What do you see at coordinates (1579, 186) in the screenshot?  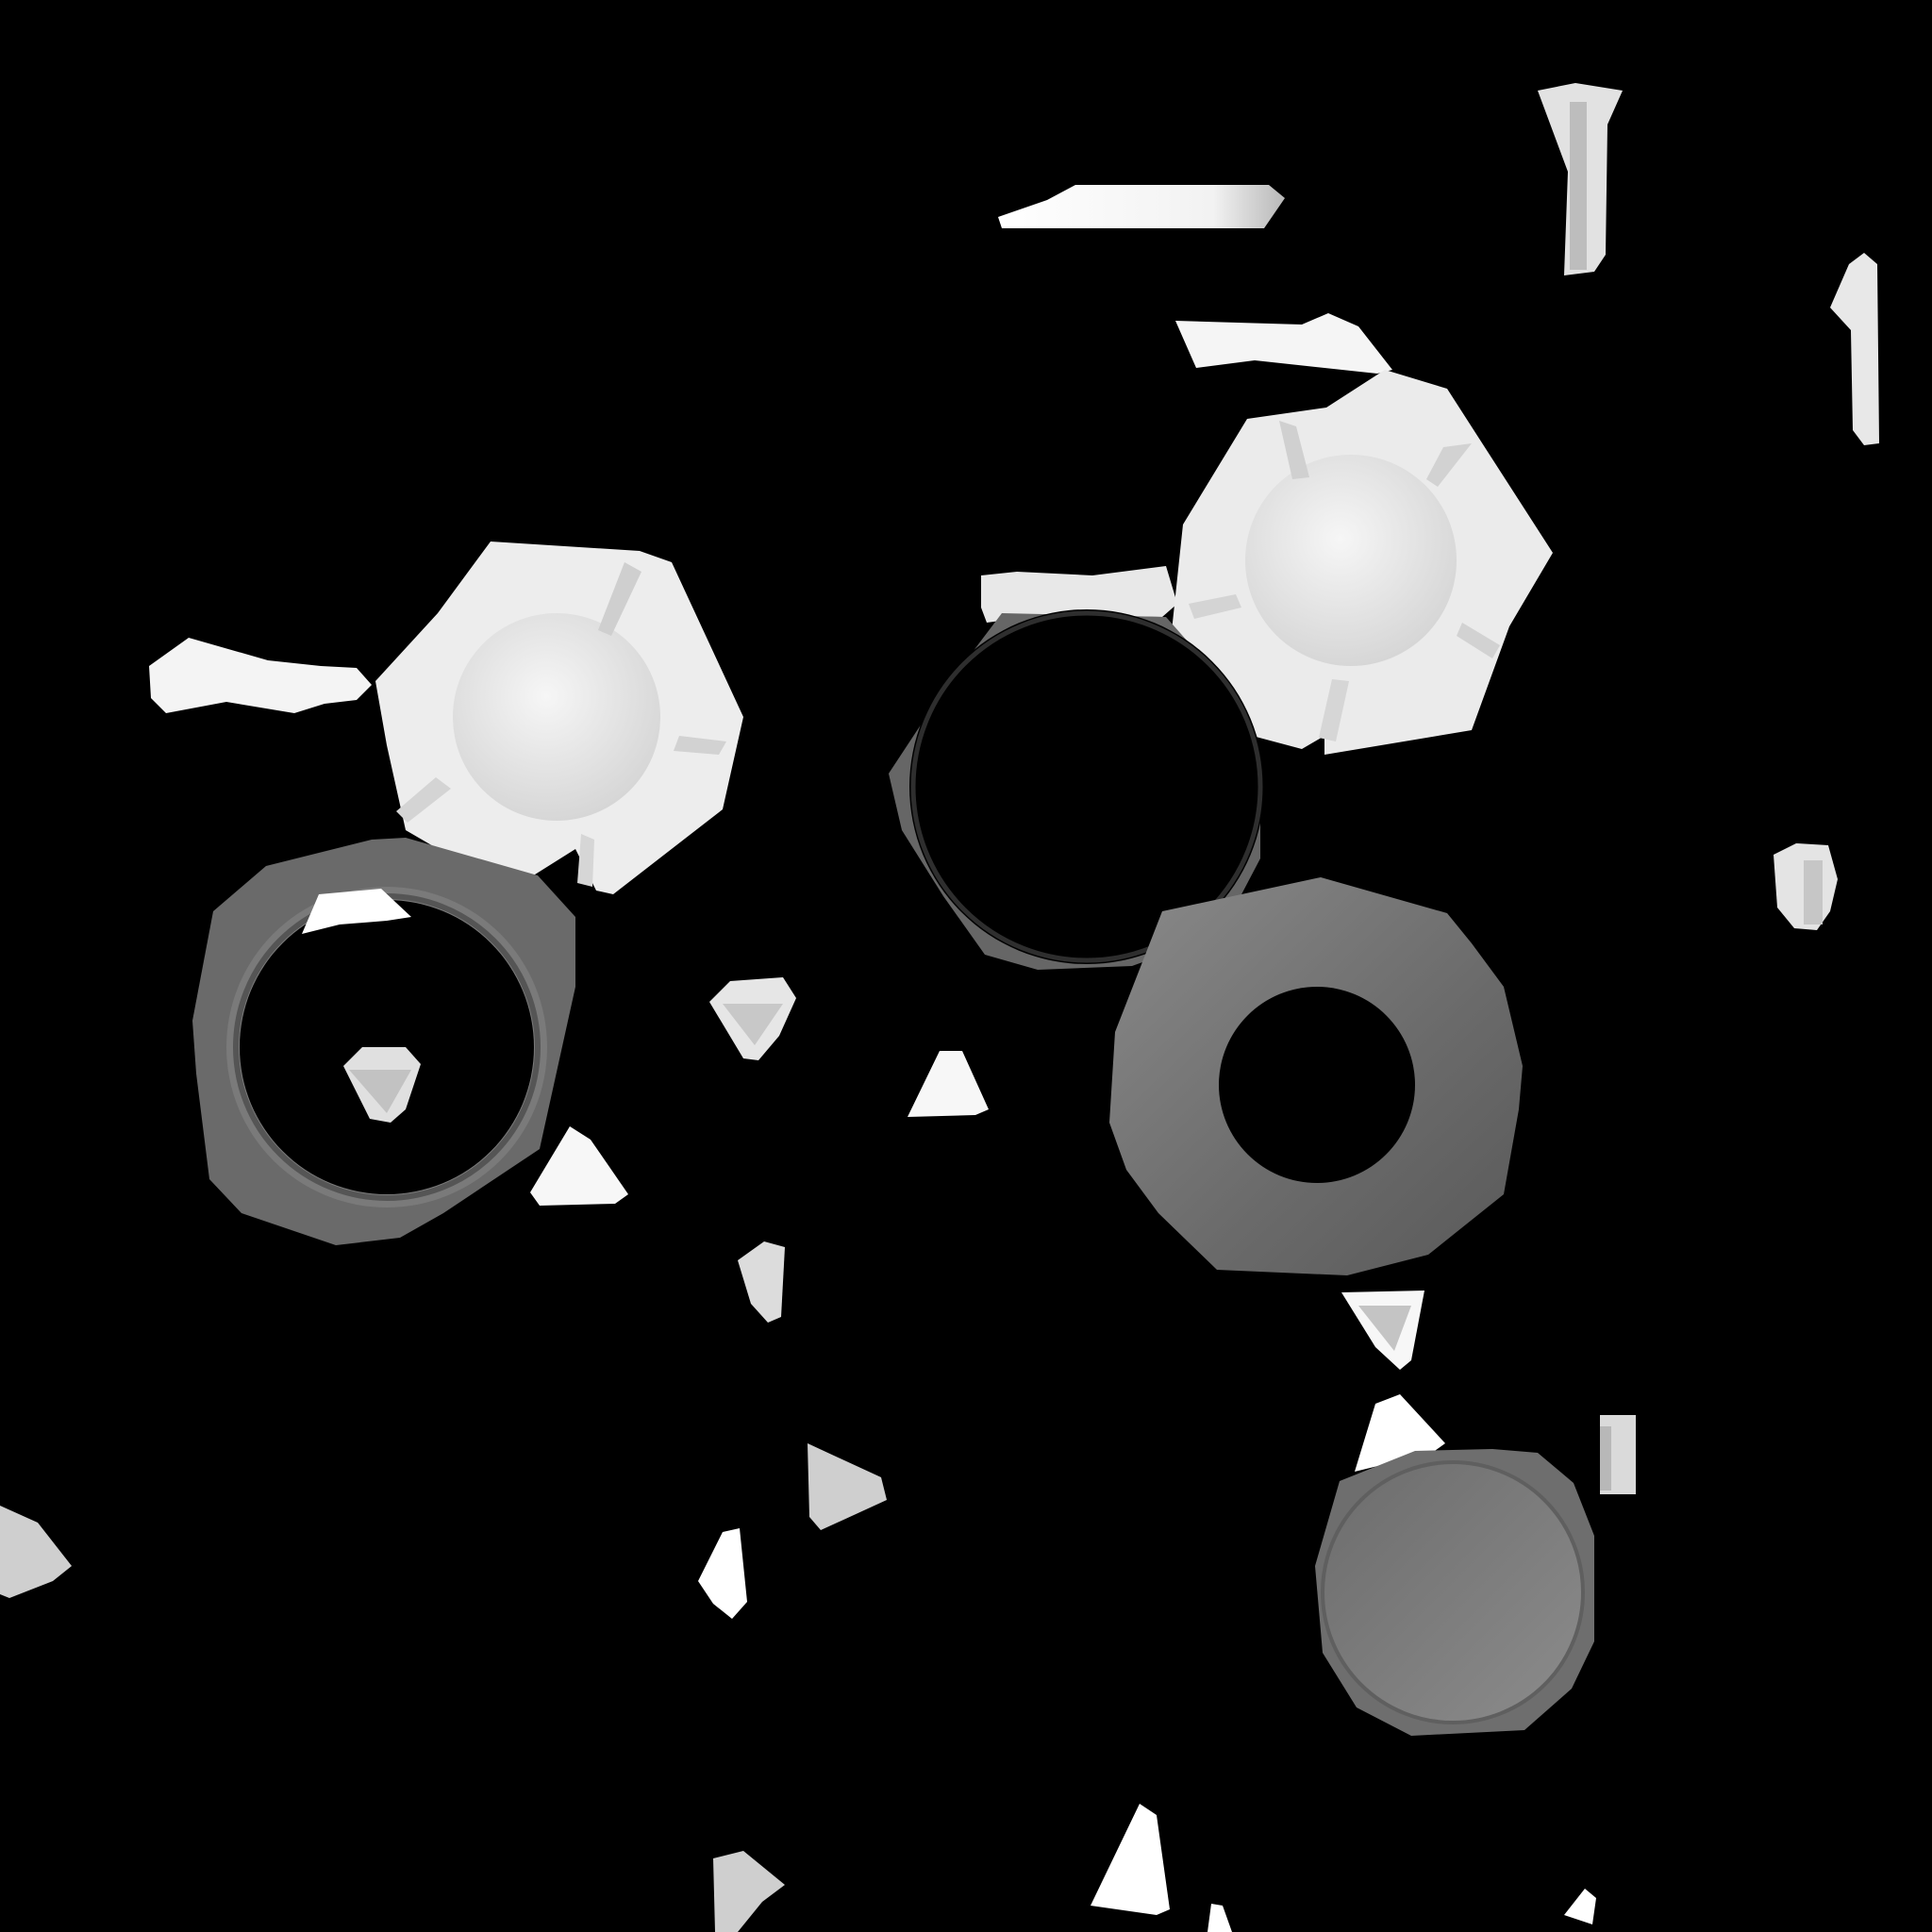 I see `pillar-shade` at bounding box center [1579, 186].